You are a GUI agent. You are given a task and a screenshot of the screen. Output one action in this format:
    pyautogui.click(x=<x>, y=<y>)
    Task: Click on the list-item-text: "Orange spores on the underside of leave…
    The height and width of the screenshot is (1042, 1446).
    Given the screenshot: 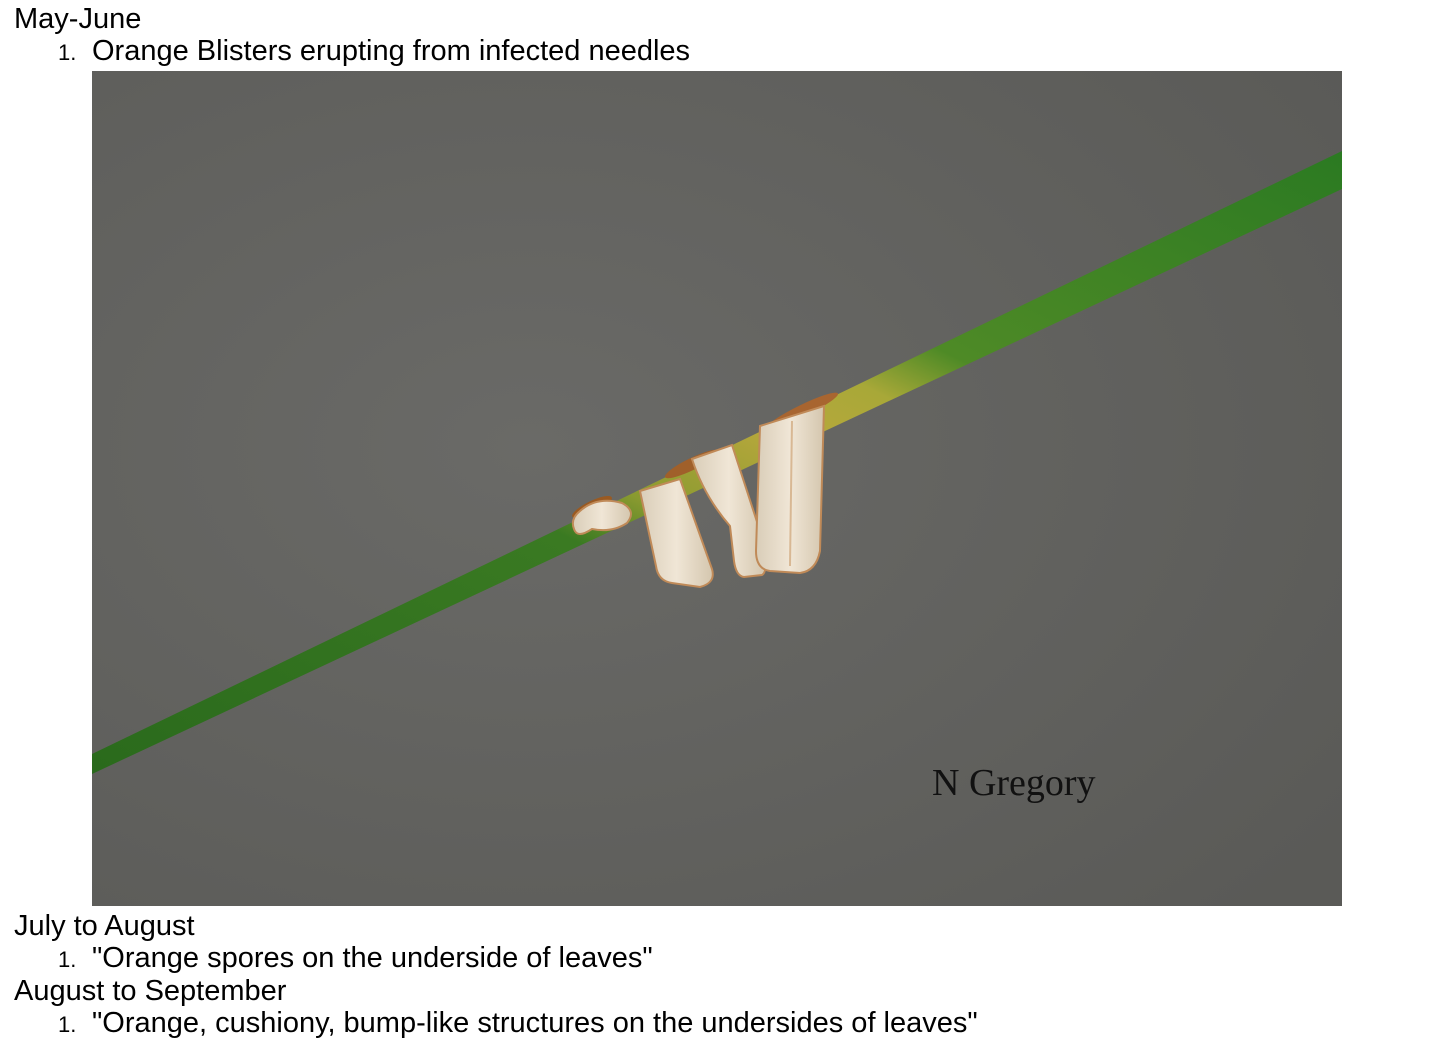 What is the action you would take?
    pyautogui.click(x=372, y=958)
    